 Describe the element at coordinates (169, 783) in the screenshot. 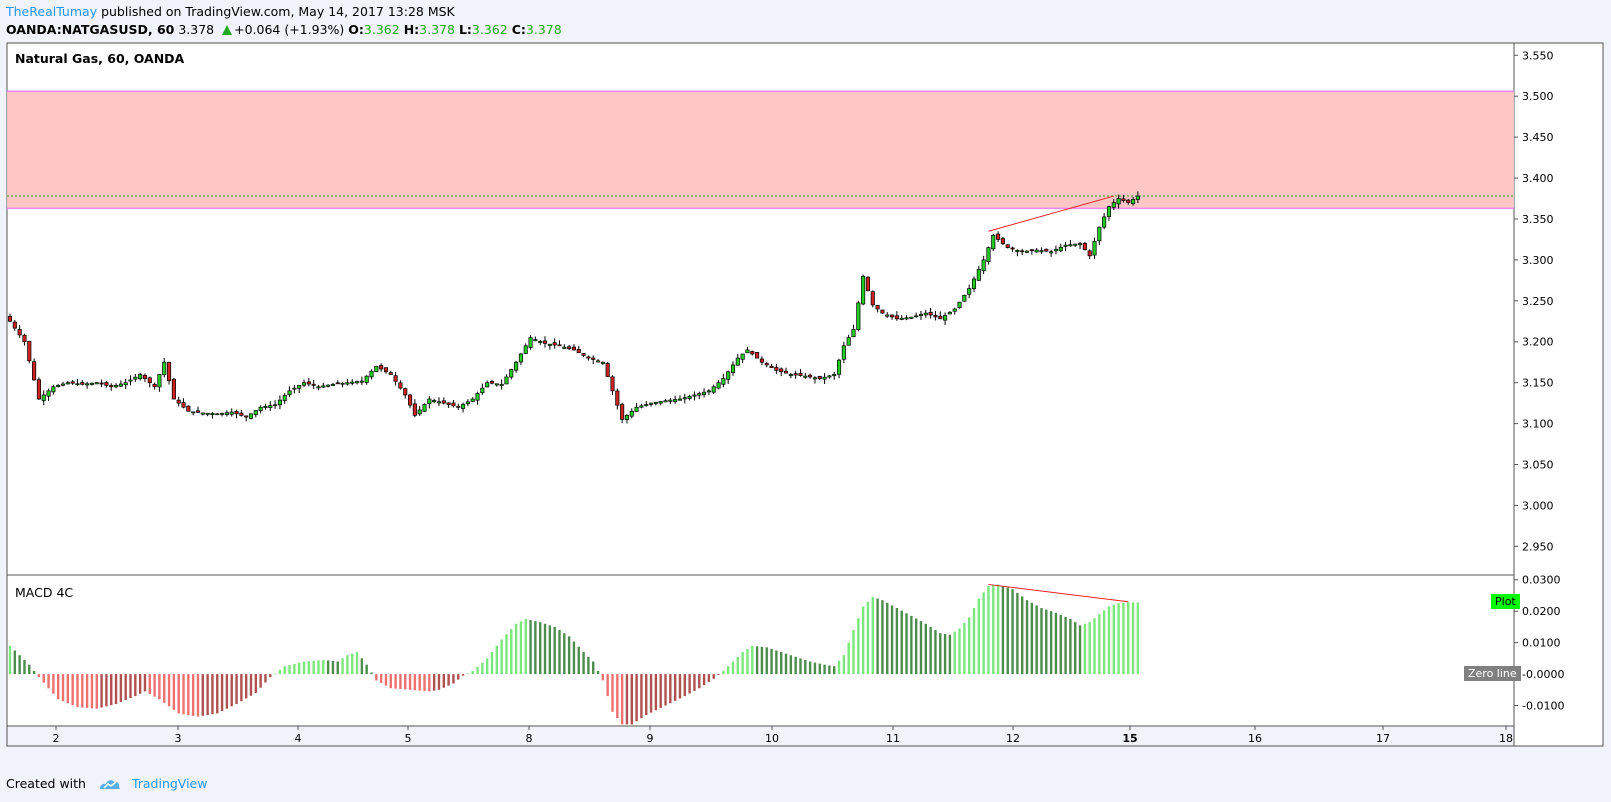

I see `tradingview-link: TradingView` at that location.